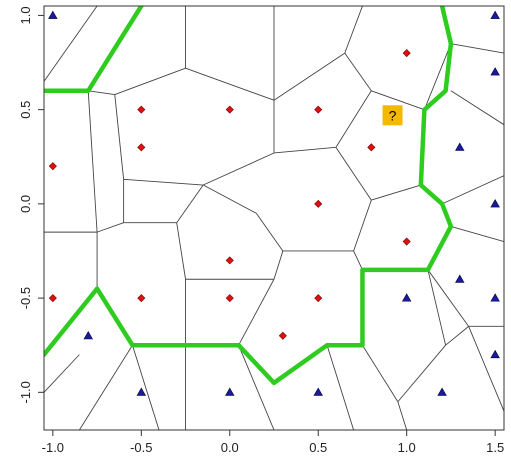 The height and width of the screenshot is (466, 511). Describe the element at coordinates (273, 442) in the screenshot. I see `x-axis: -1.0 -0.5 0.0 0.5 1.0 1.5` at that location.